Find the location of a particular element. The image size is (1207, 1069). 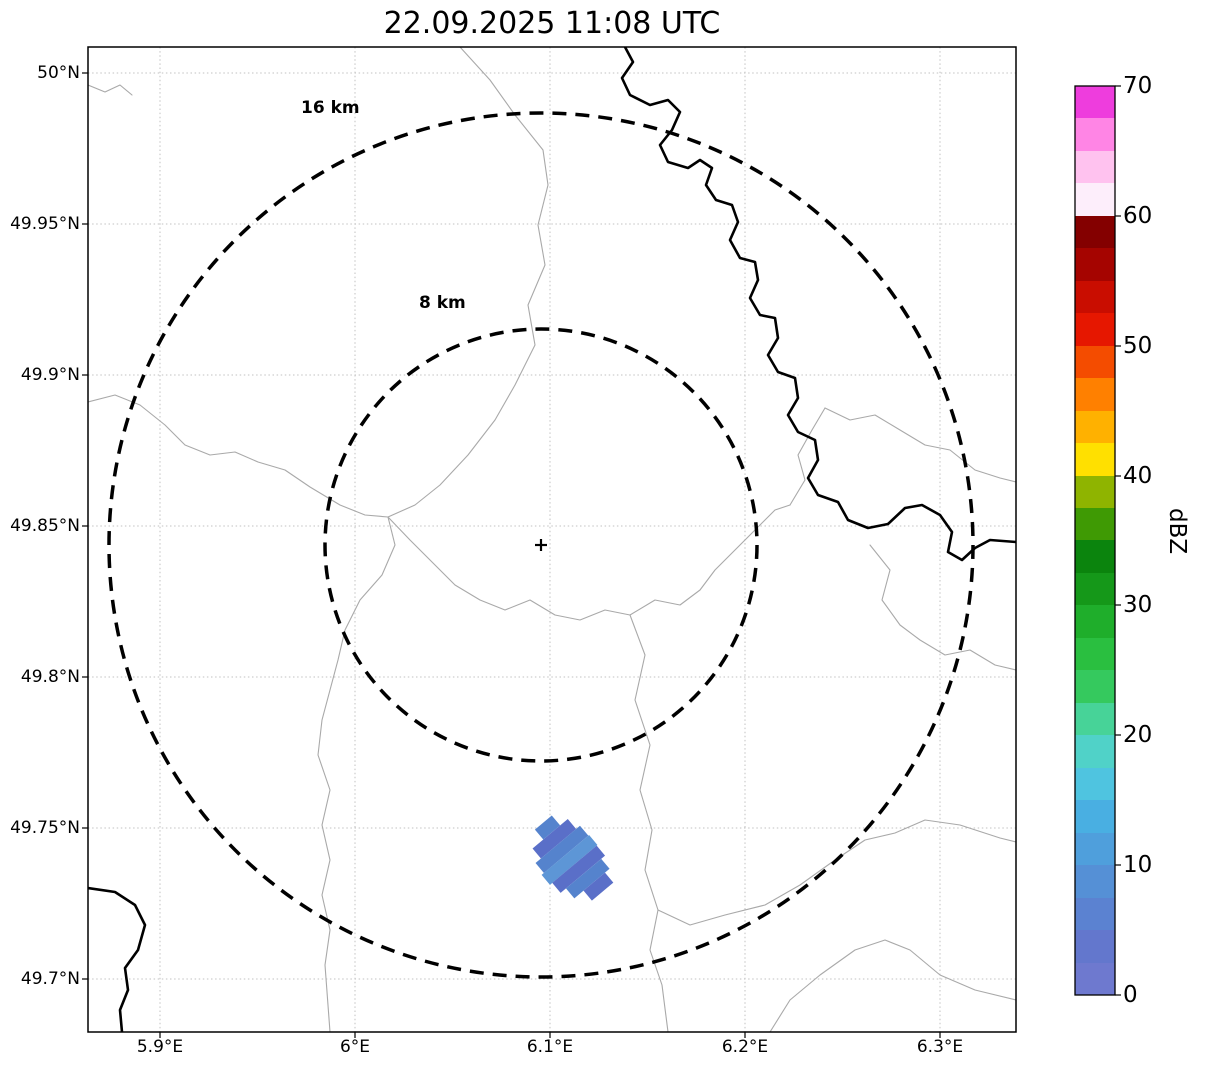

range-ring-label-8km: 8 km is located at coordinates (442, 303).